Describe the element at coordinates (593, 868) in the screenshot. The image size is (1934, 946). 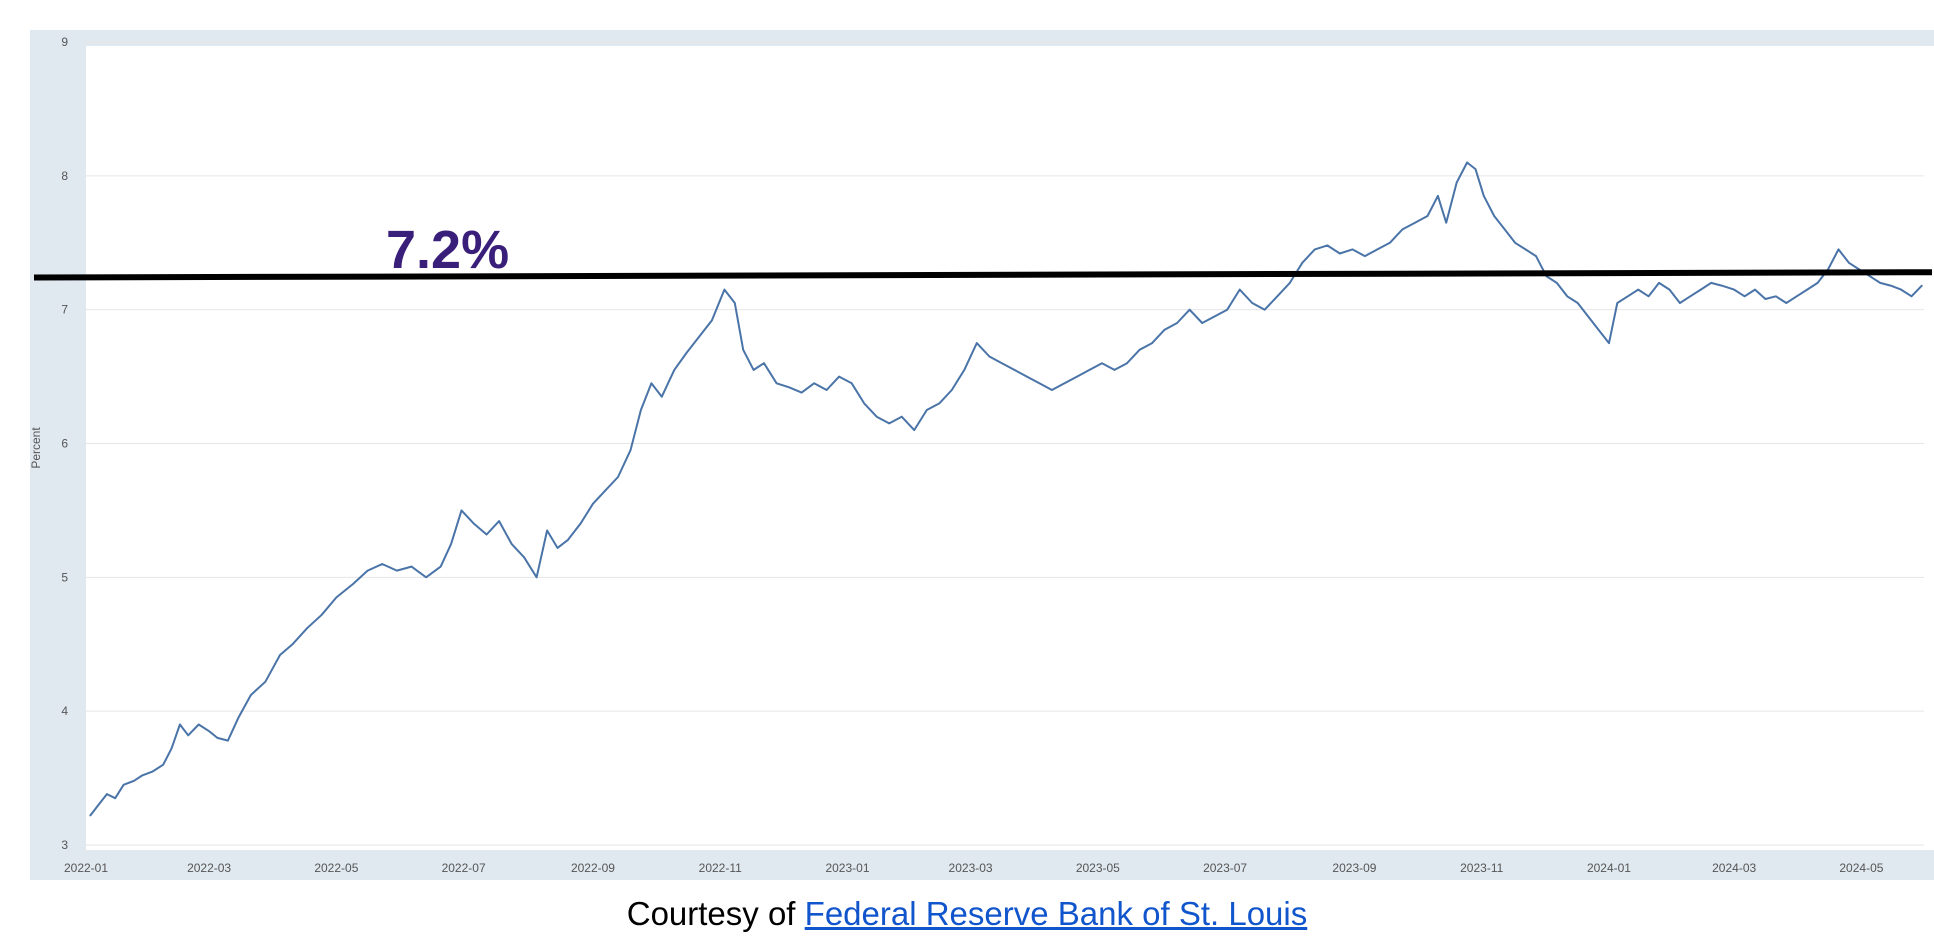
I see `x-tick-label: 2022-09` at that location.